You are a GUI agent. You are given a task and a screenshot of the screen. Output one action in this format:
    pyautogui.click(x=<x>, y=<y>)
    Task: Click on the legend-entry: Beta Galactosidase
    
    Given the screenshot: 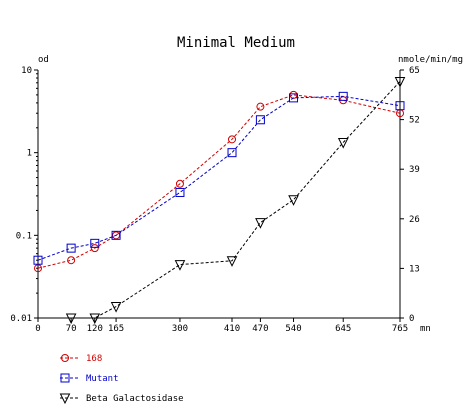 What is the action you would take?
    pyautogui.click(x=121, y=399)
    